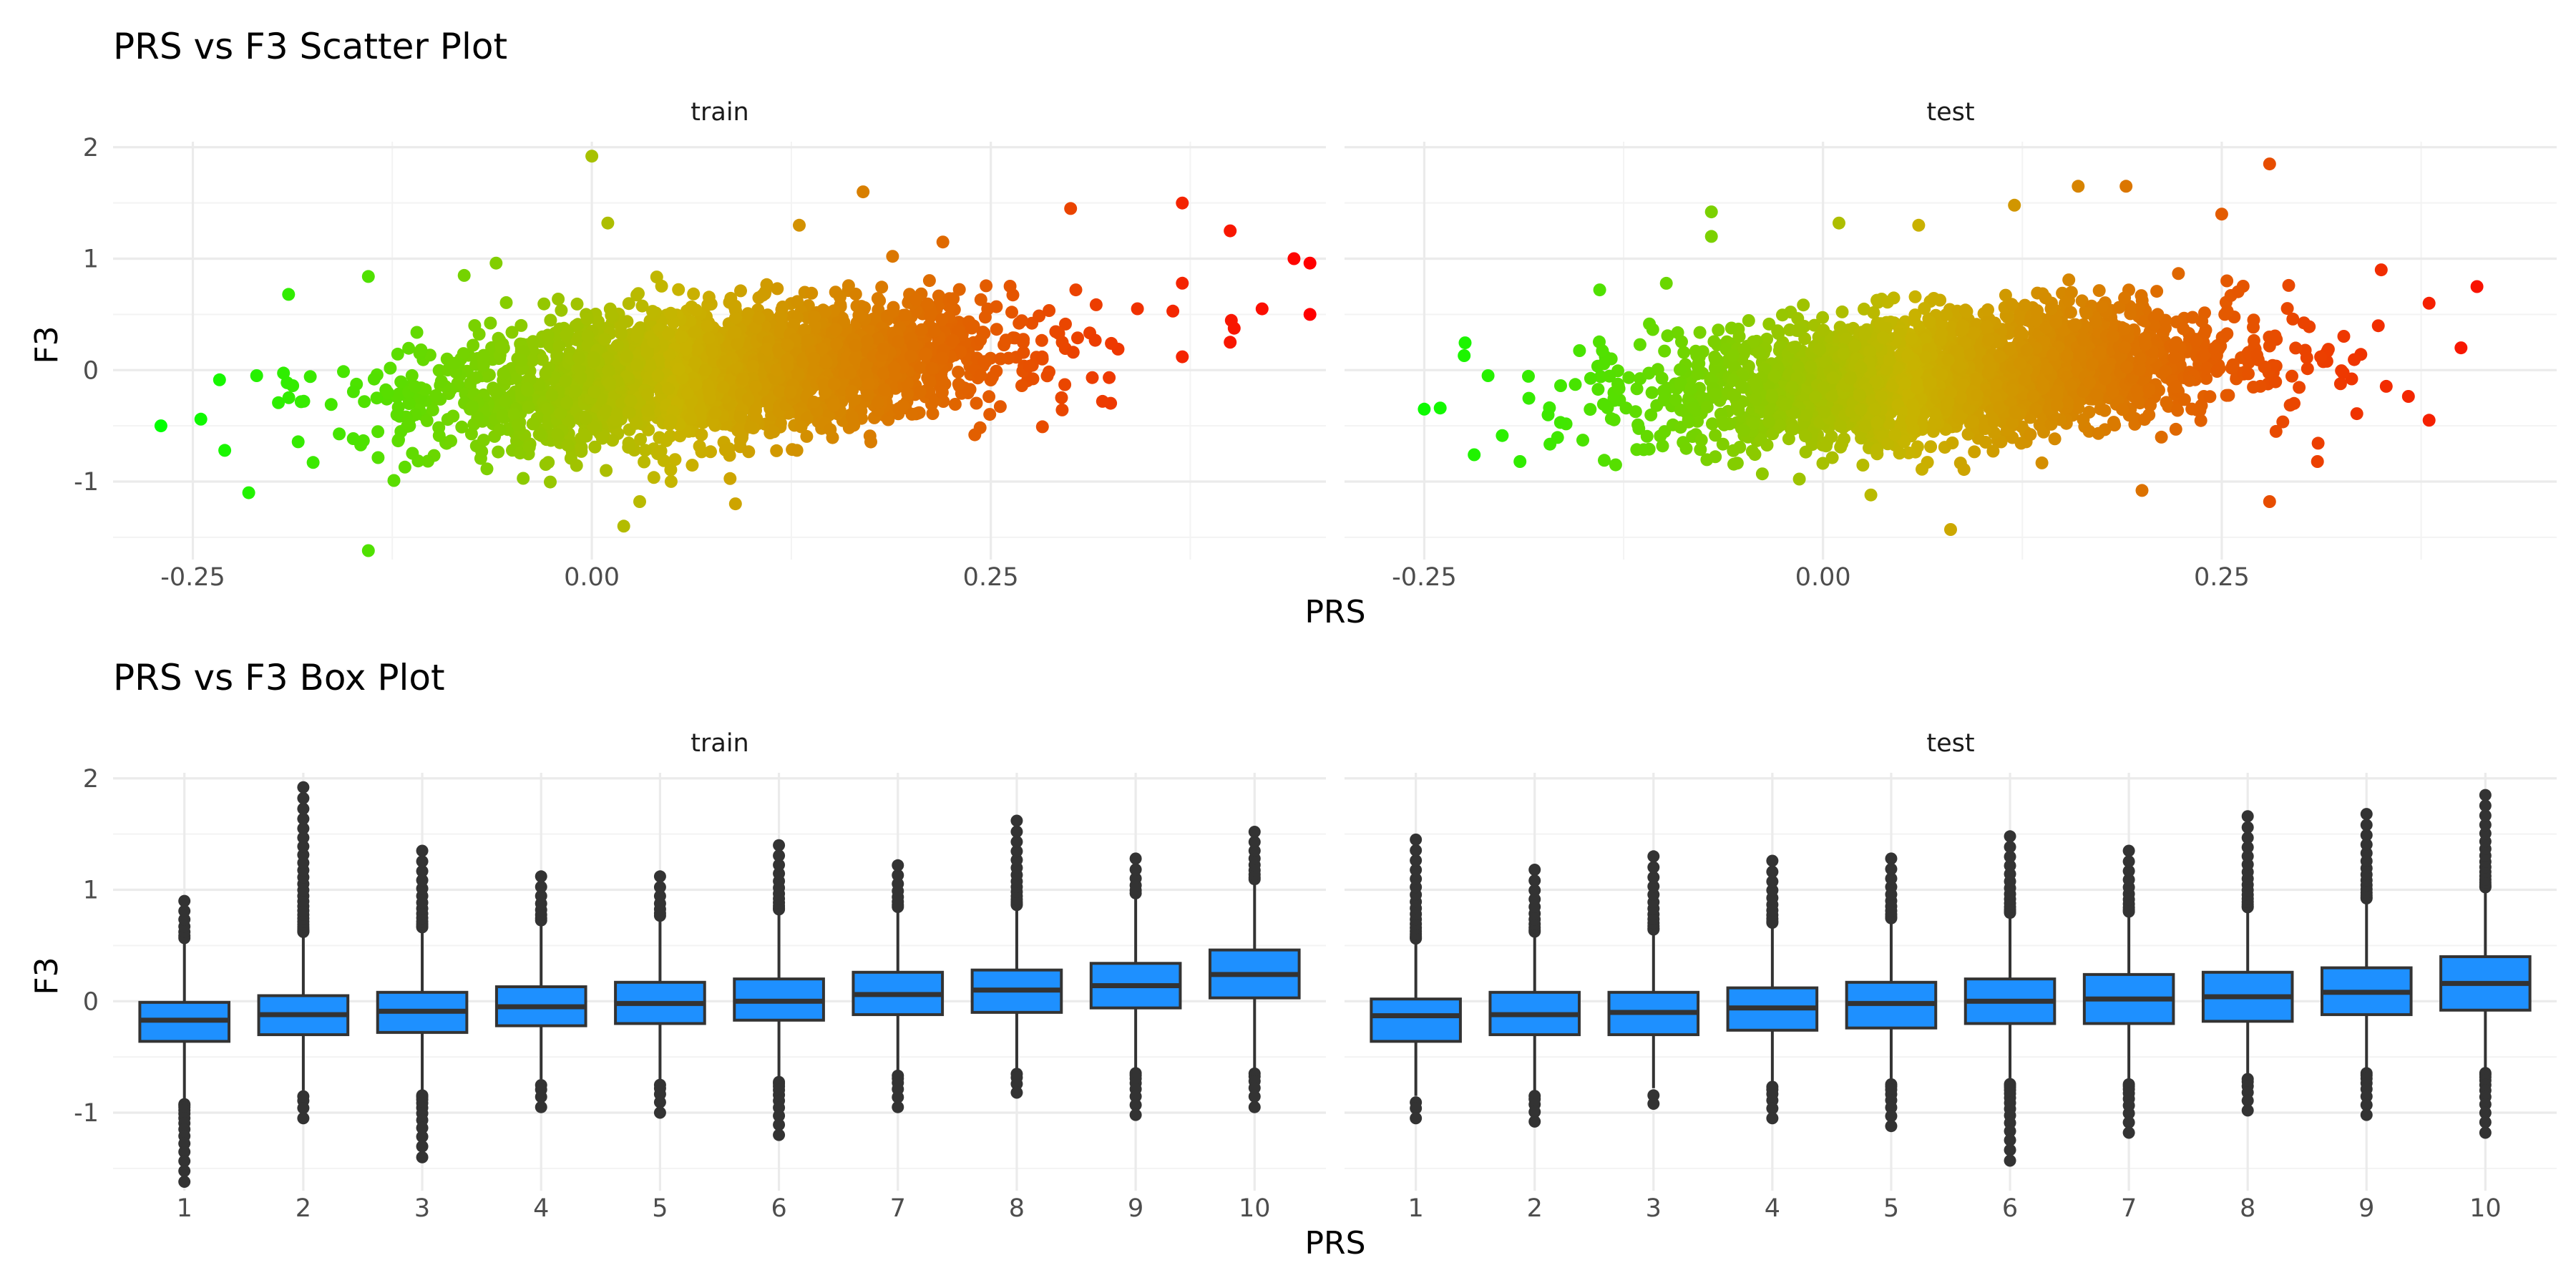 The width and height of the screenshot is (2576, 1288). What do you see at coordinates (1950, 112) in the screenshot?
I see `scatter-strip-test: test` at bounding box center [1950, 112].